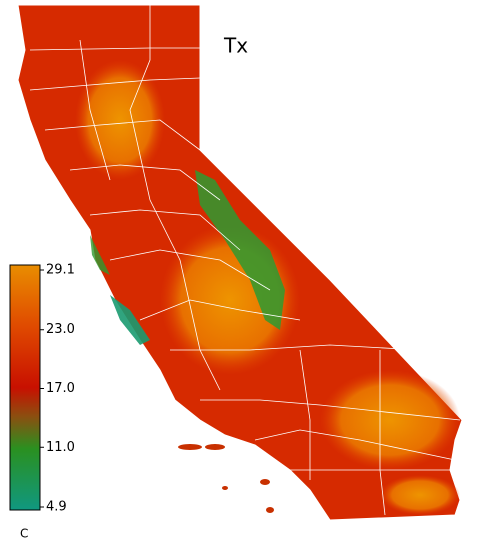  Describe the element at coordinates (226, 478) in the screenshot. I see `islands` at that location.